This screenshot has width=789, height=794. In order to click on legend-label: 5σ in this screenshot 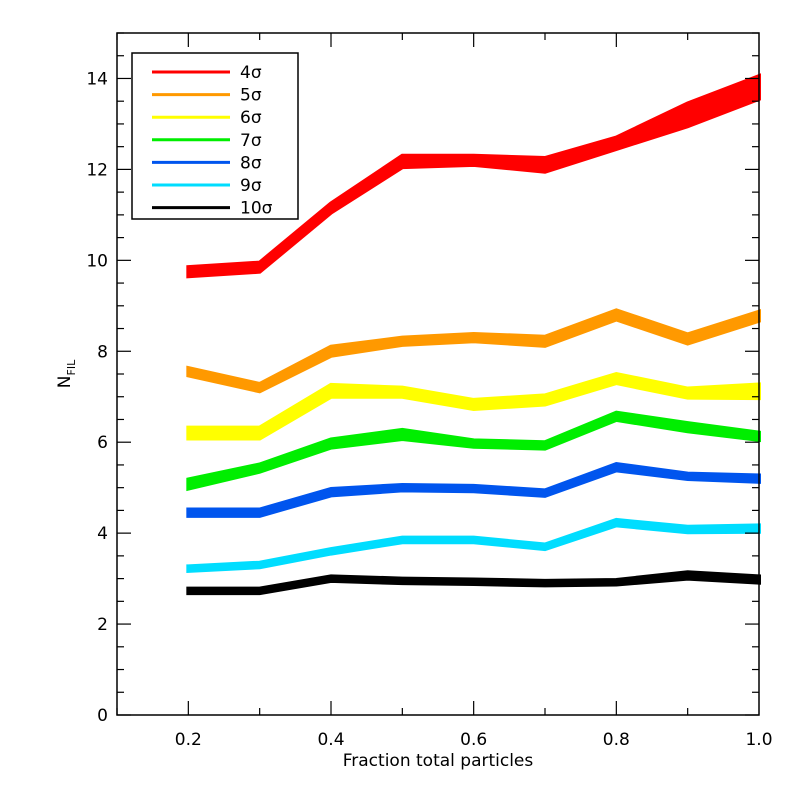, I will do `click(251, 96)`.